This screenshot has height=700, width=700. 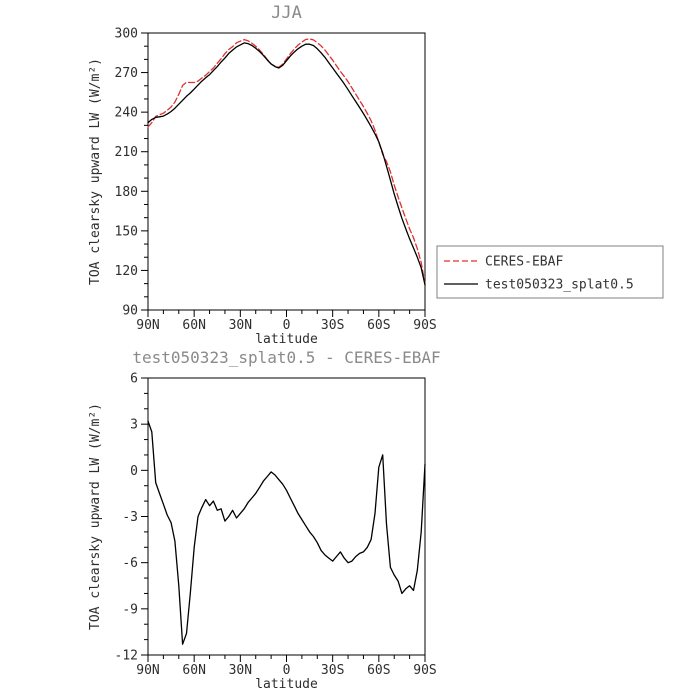 I want to click on svg-text: -6, so click(x=130, y=563).